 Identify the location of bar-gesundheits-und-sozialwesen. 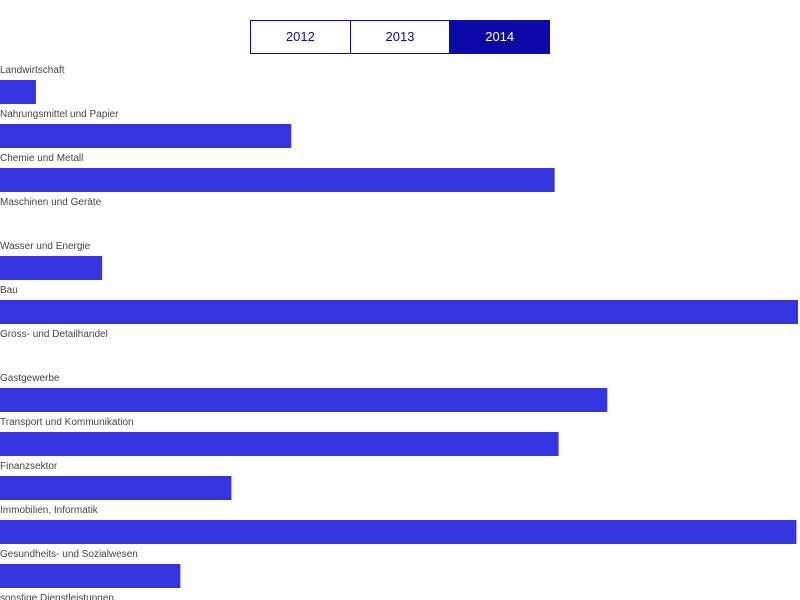
(90, 576).